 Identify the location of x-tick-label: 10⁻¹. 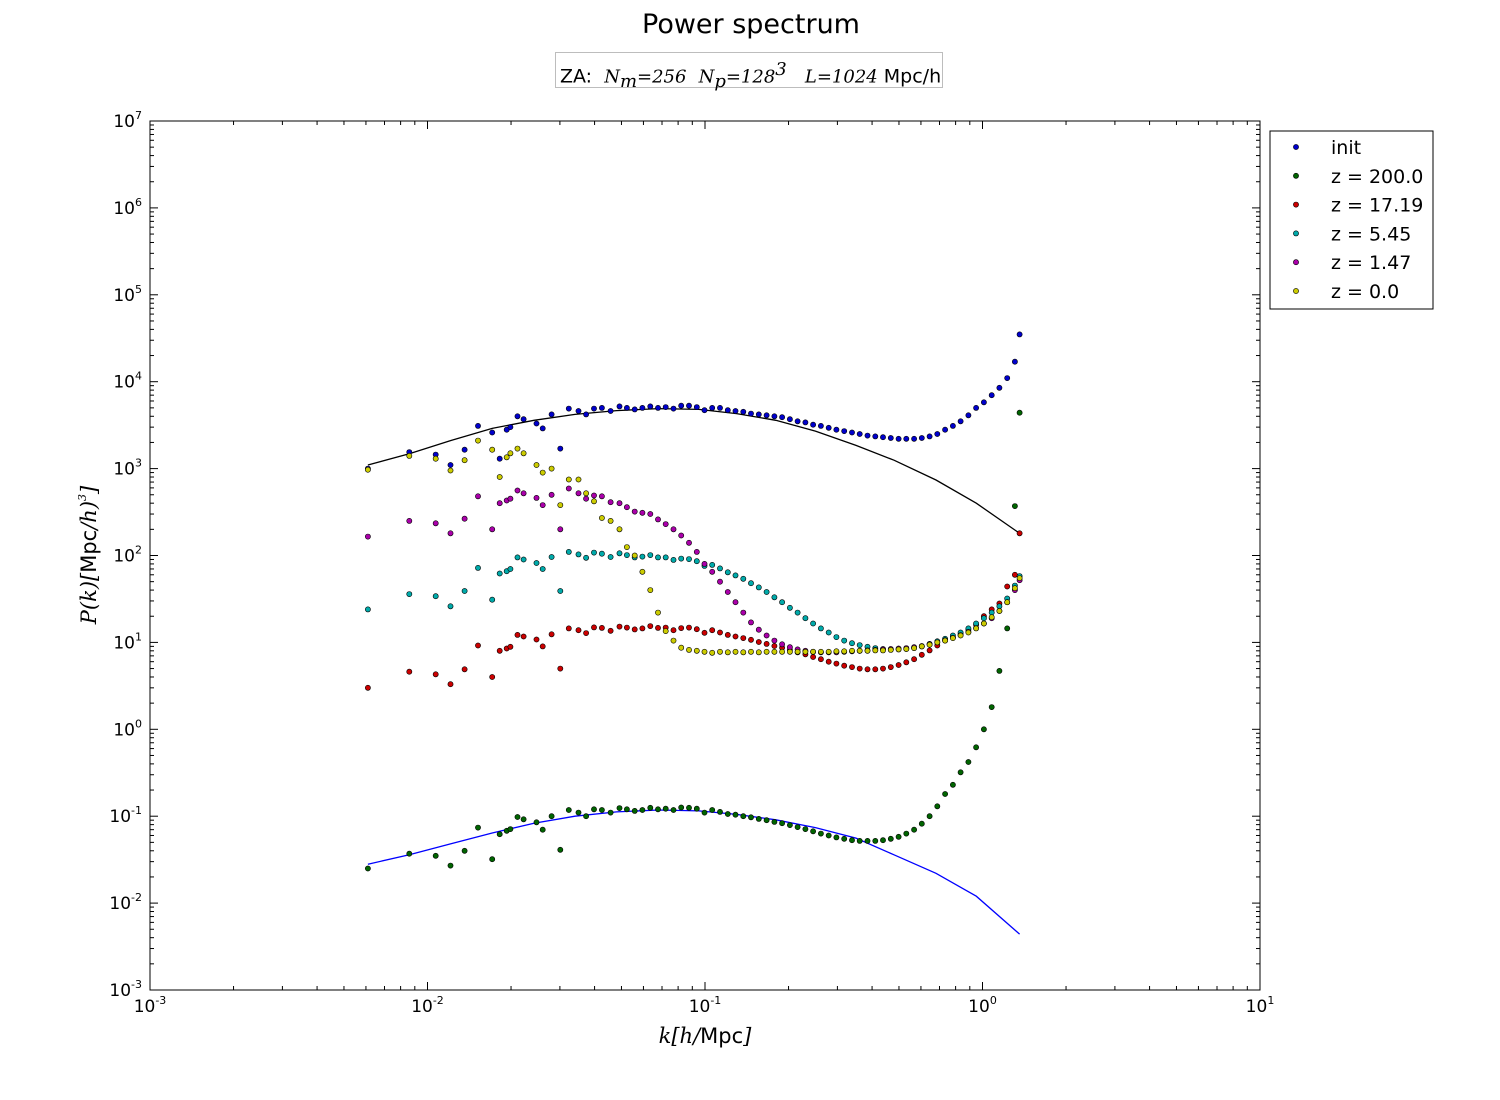
(705, 1005).